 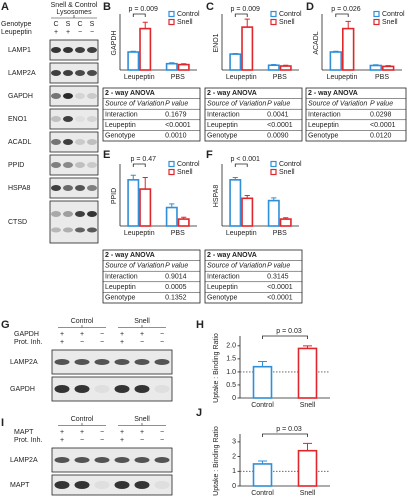 I want to click on group-label: Control, so click(x=82, y=321).